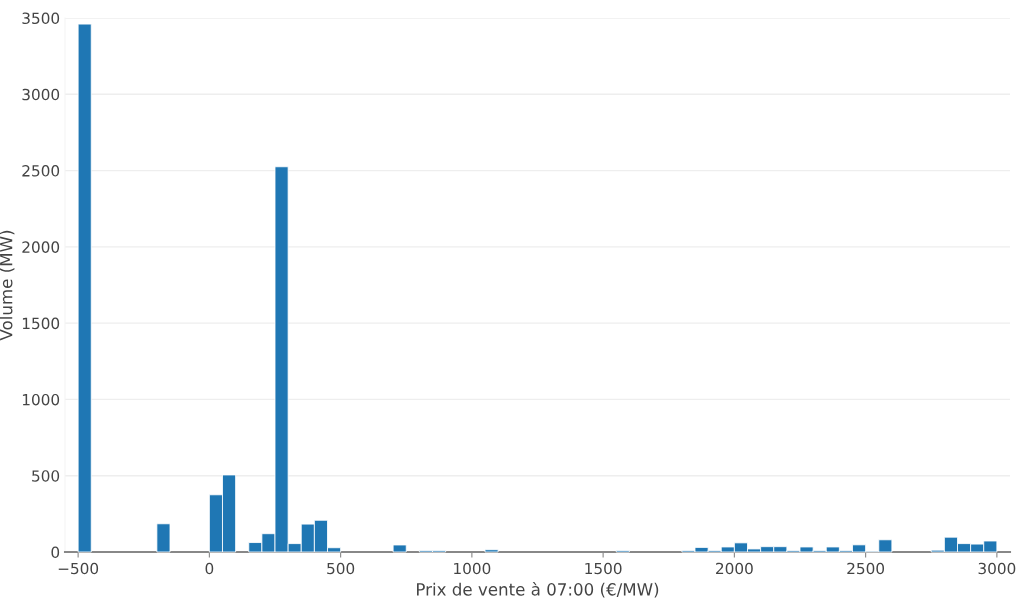  What do you see at coordinates (997, 568) in the screenshot?
I see `x-tick-label: 3000` at bounding box center [997, 568].